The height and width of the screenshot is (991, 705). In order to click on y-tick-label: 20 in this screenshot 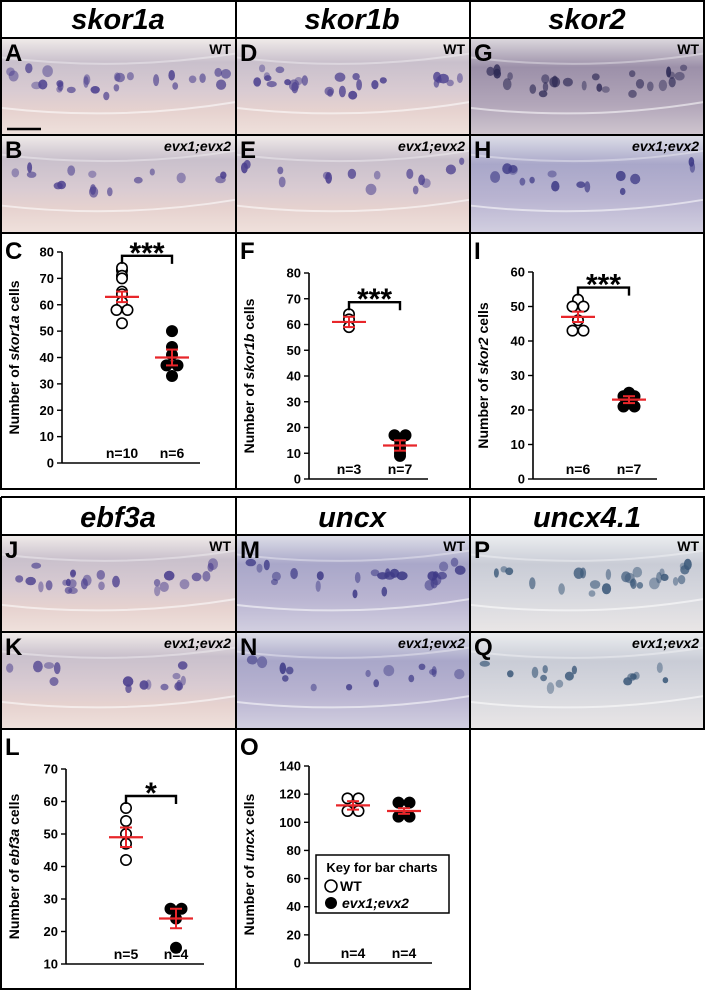, I will do `click(47, 410)`.